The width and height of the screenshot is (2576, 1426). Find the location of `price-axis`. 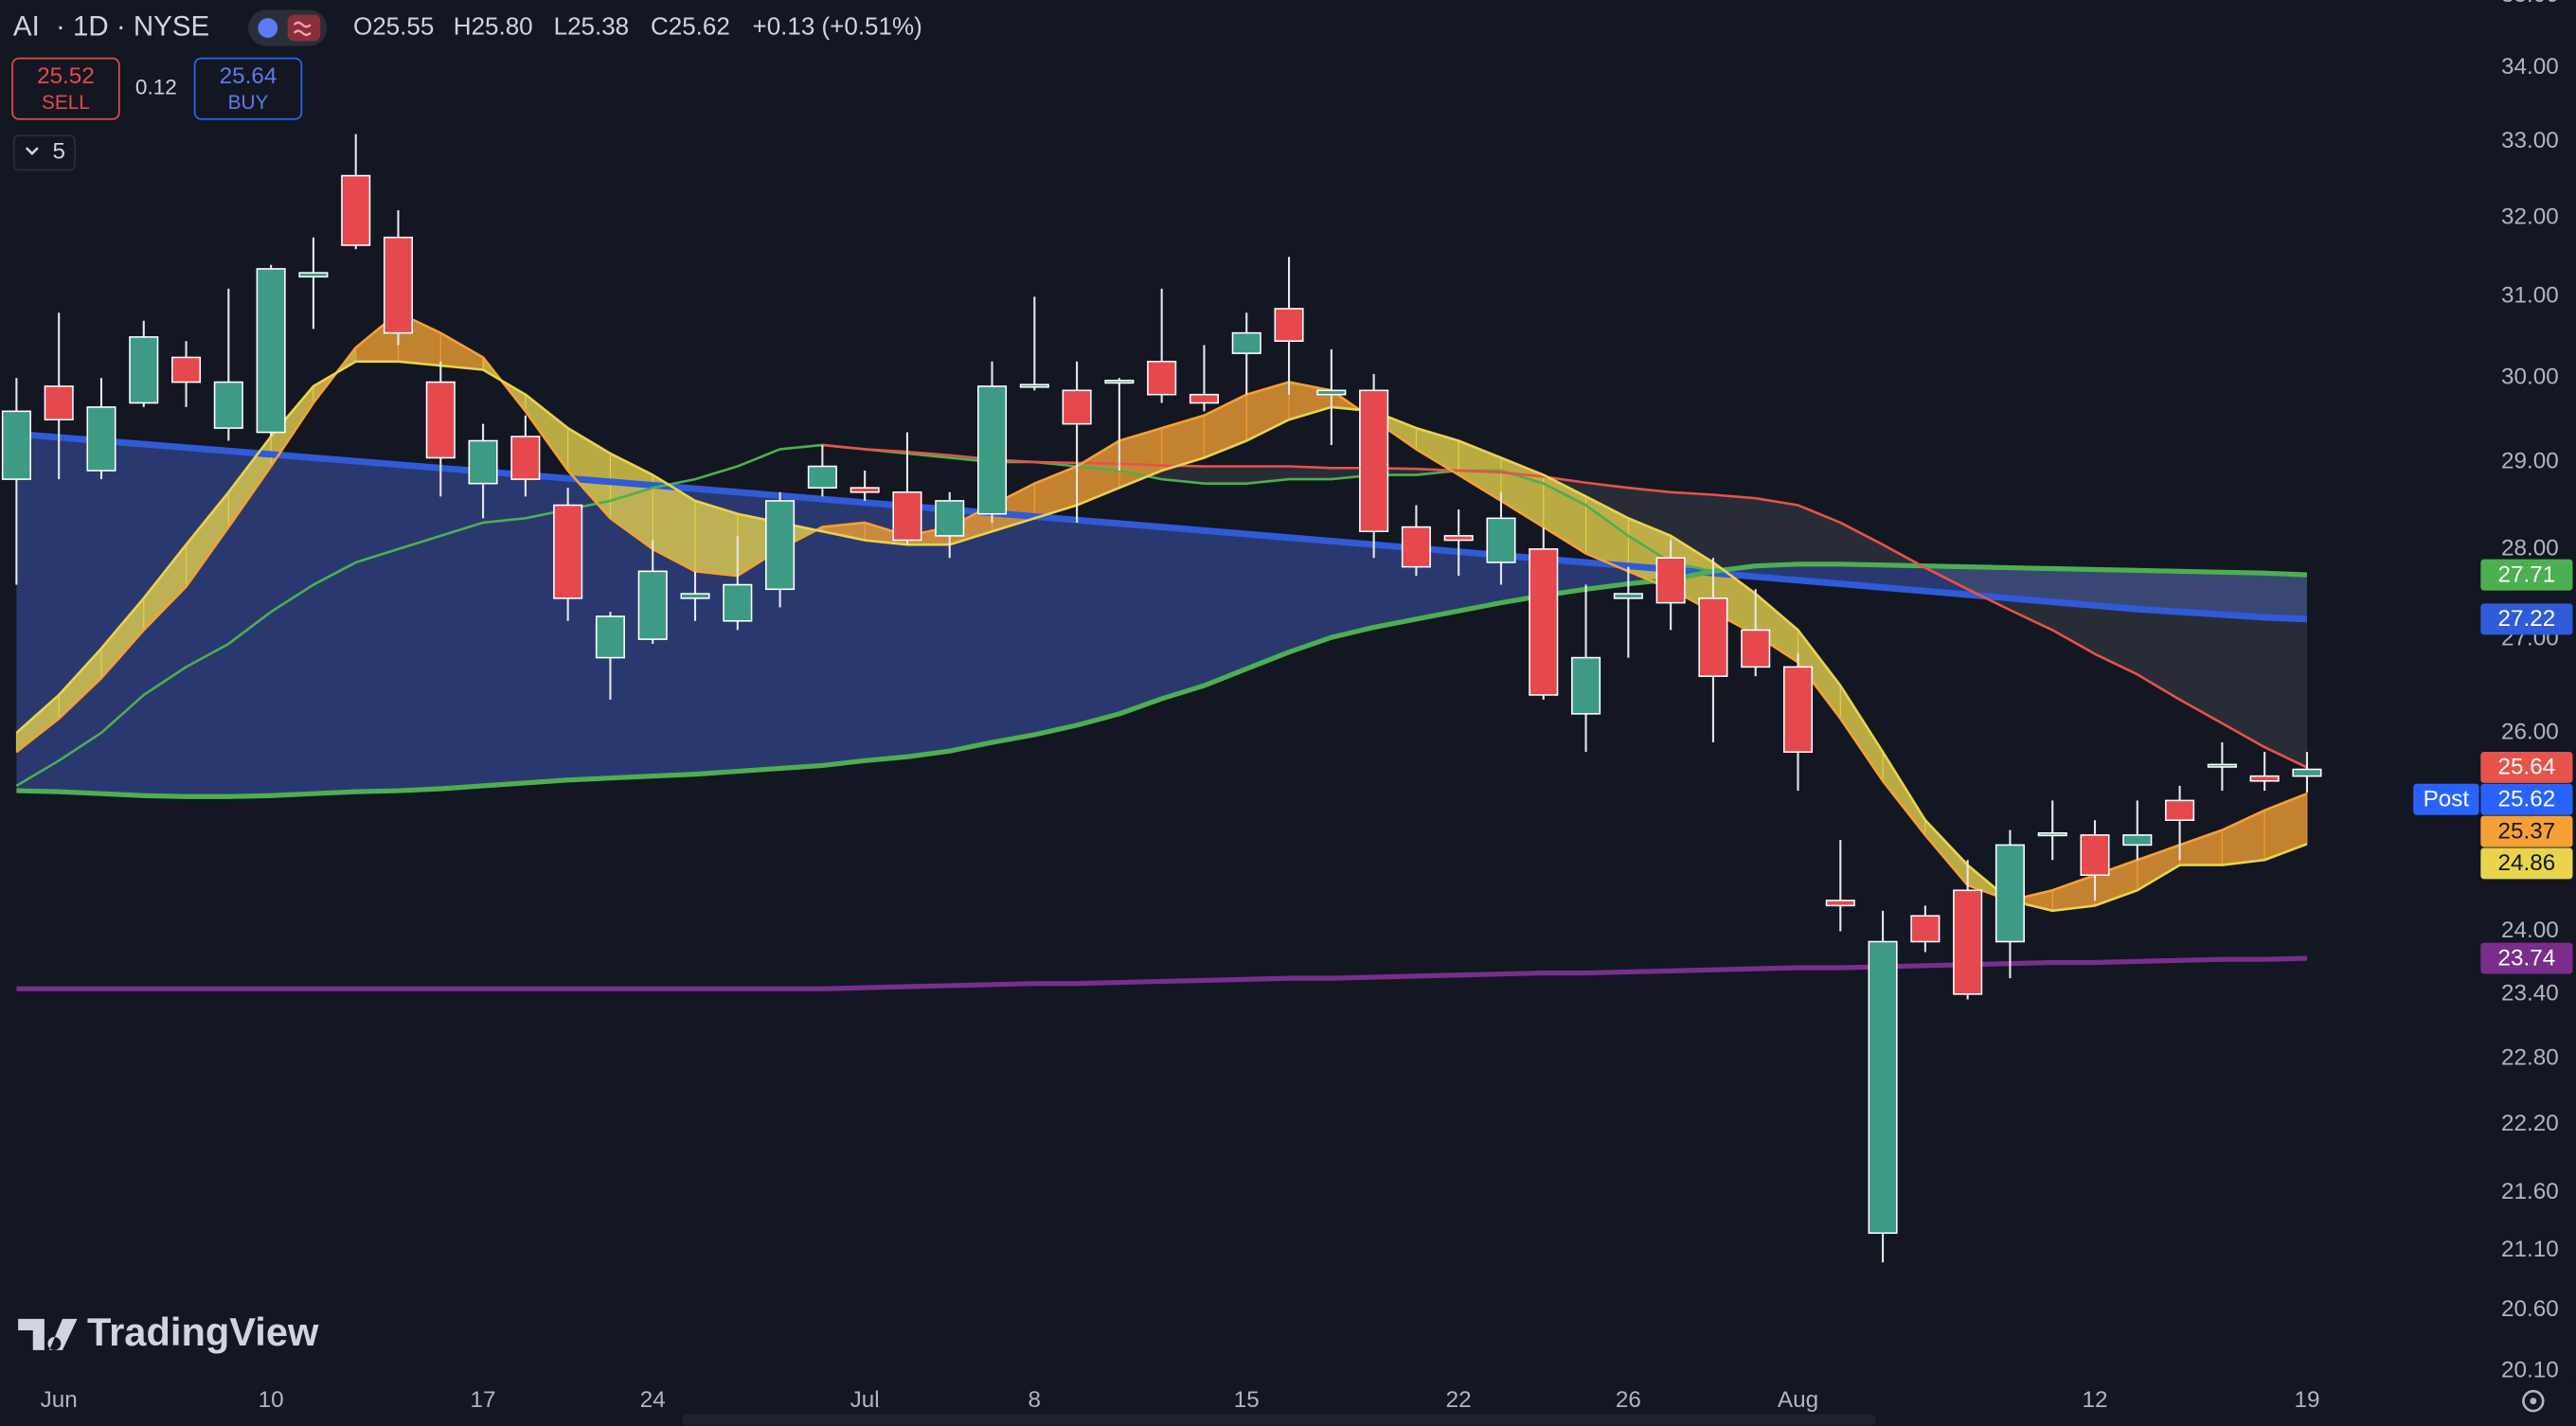

price-axis is located at coordinates (2519, 690).